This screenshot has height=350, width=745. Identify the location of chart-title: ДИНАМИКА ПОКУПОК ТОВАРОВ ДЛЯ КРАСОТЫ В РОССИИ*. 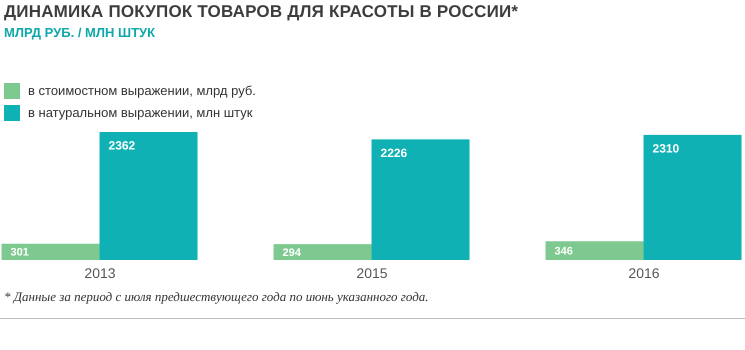
(261, 12).